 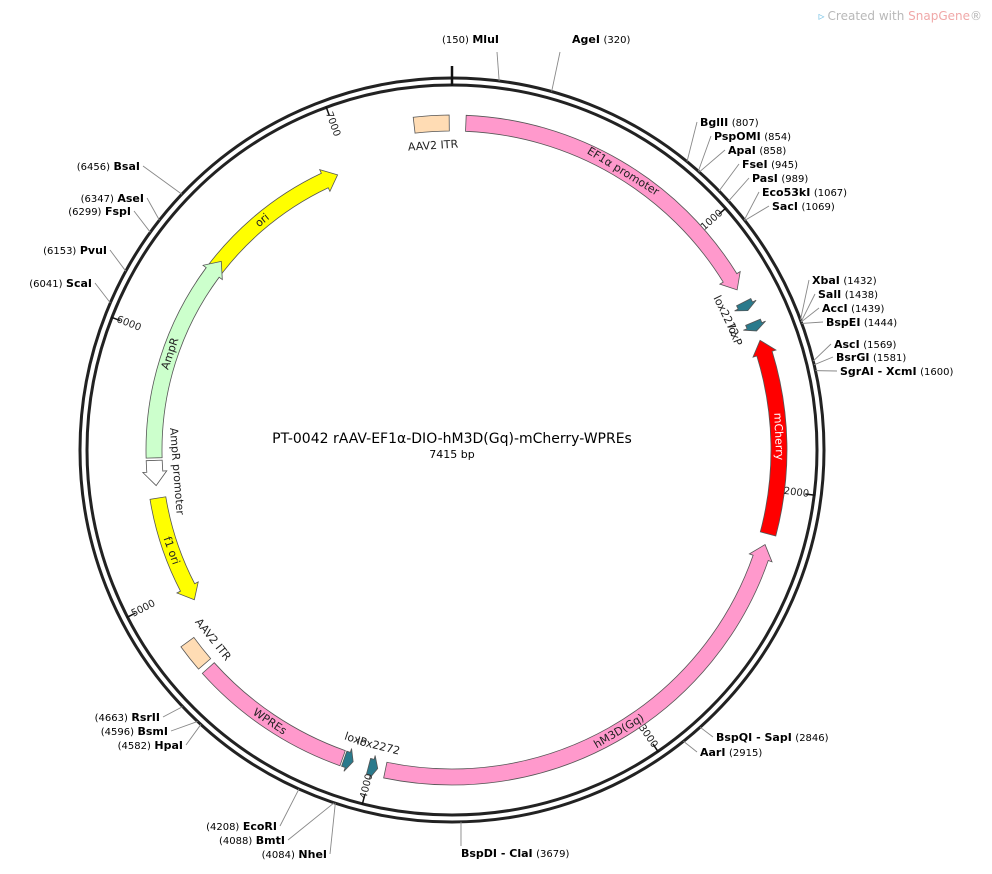 What do you see at coordinates (93, 167) in the screenshot?
I see `site-position-bsai: (6456)` at bounding box center [93, 167].